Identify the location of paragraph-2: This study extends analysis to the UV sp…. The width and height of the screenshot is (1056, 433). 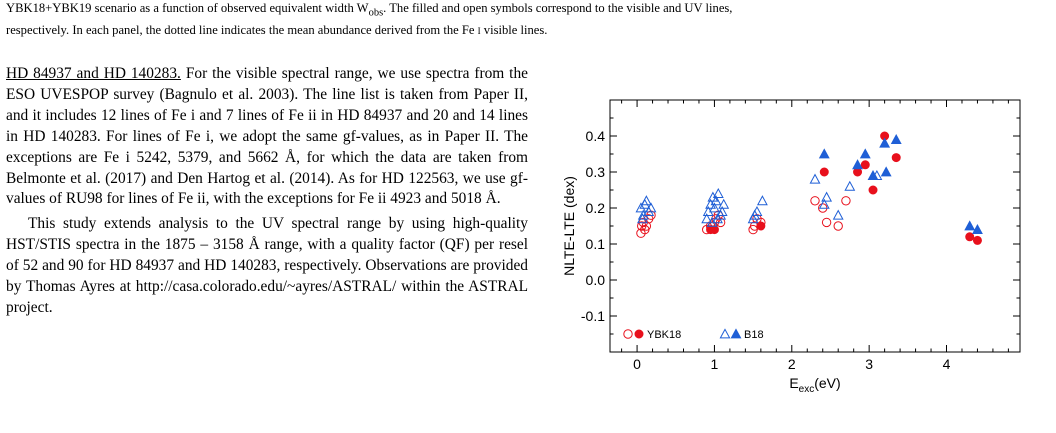
(267, 266).